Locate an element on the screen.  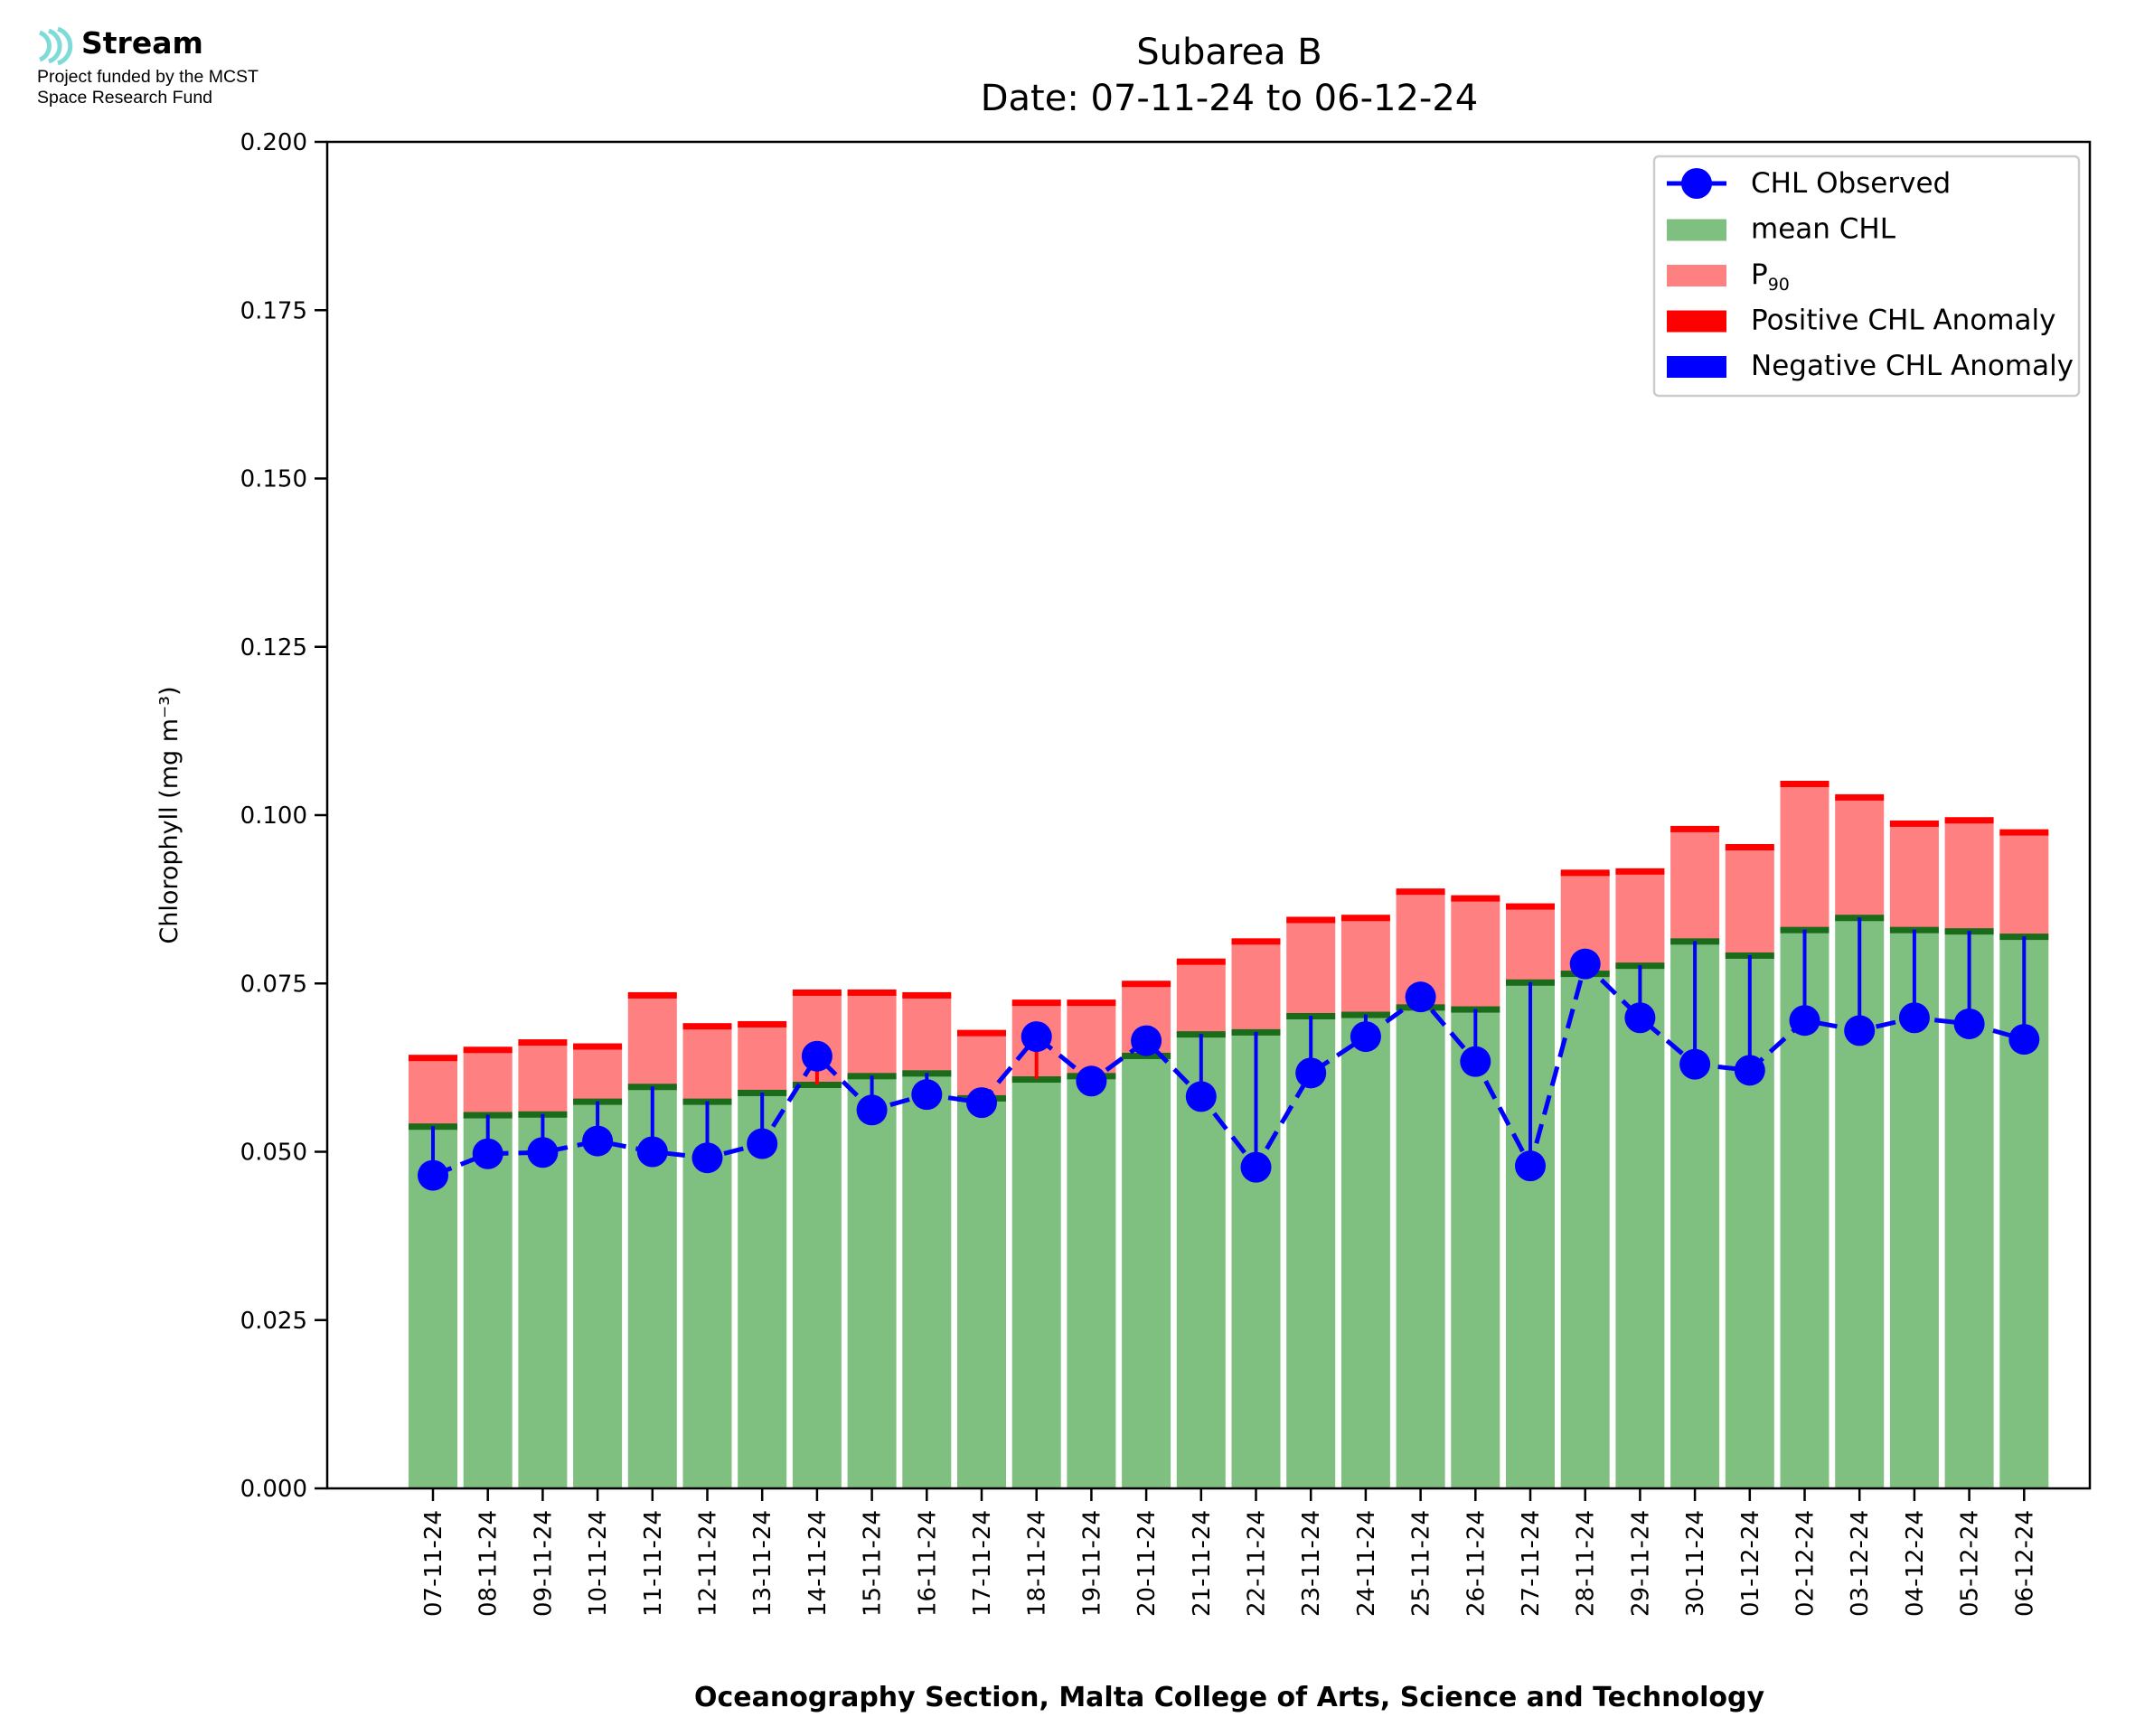
legend-label: CHL Observed is located at coordinates (1851, 183).